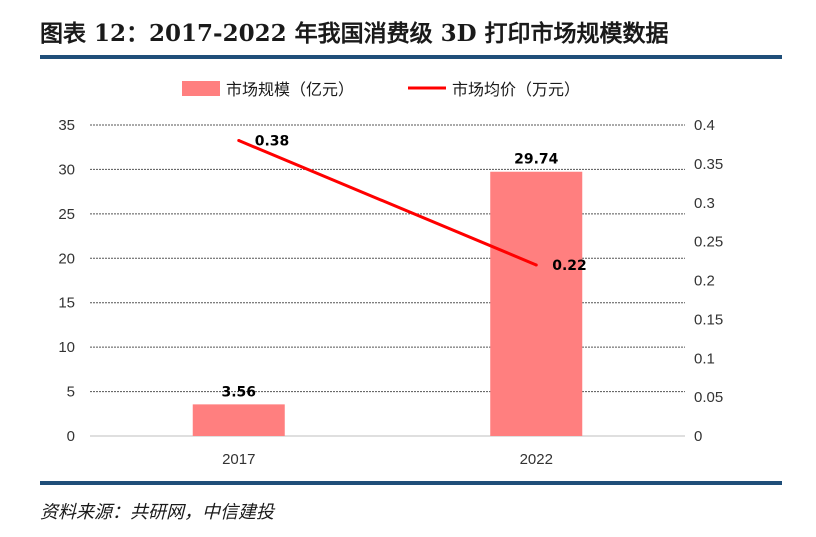 Image resolution: width=816 pixels, height=537 pixels. Describe the element at coordinates (238, 459) in the screenshot. I see `x-tick-label: 2017` at that location.